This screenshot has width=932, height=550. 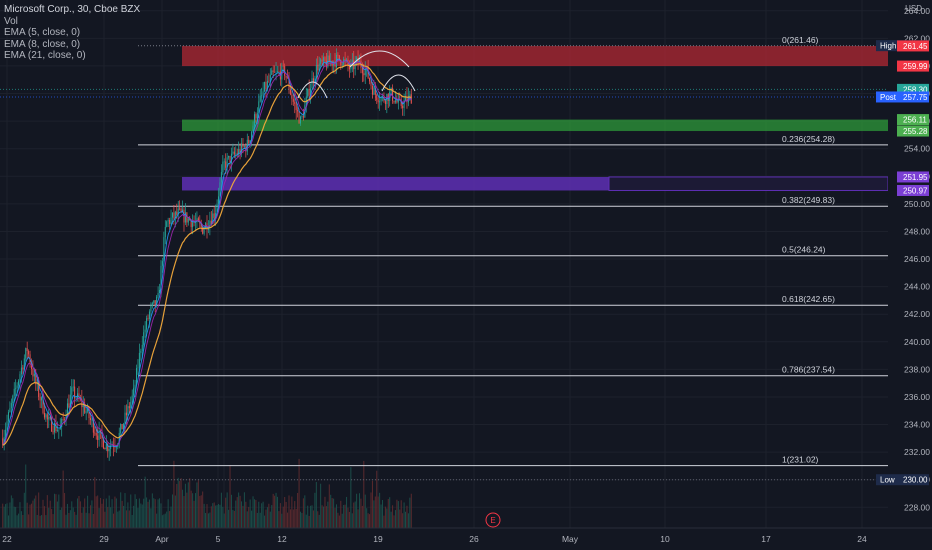 What do you see at coordinates (161, 539) in the screenshot?
I see `x-tick-label: Apr` at bounding box center [161, 539].